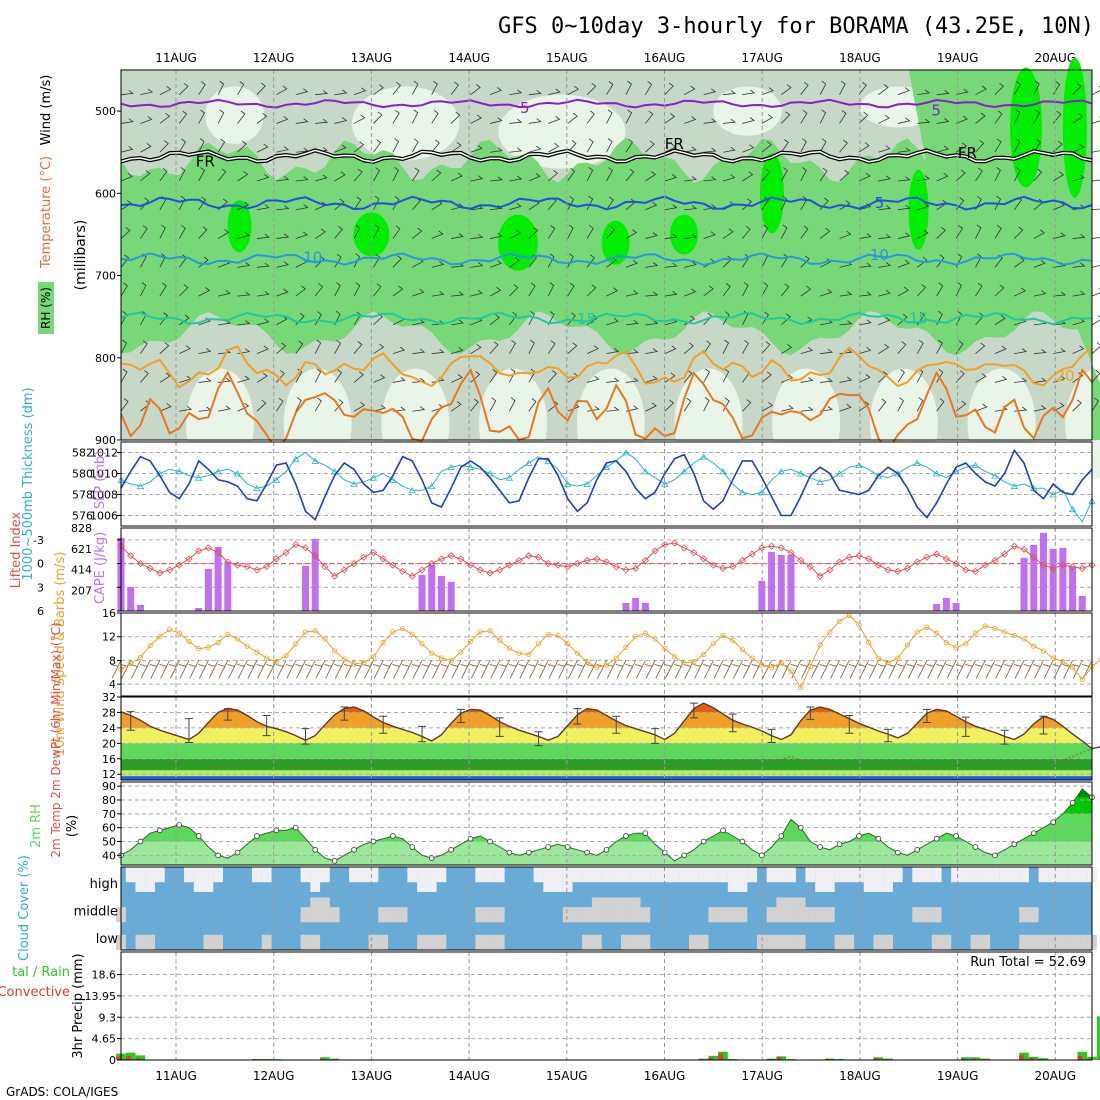 Image resolution: width=1100 pixels, height=1100 pixels. Describe the element at coordinates (606, 485) in the screenshot. I see `slp-line` at that location.